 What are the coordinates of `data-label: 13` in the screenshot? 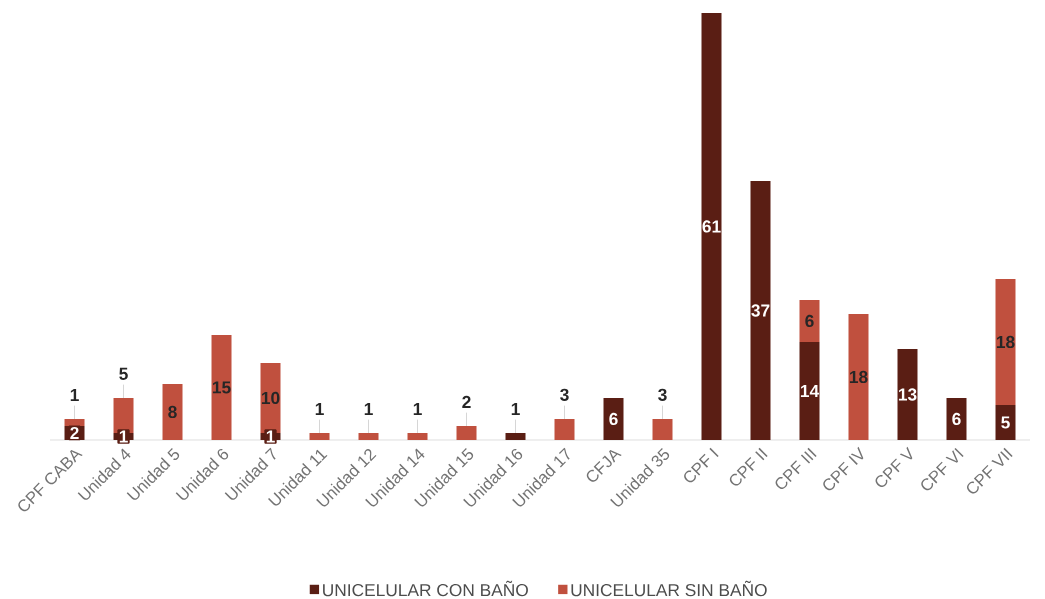 It's located at (907, 394).